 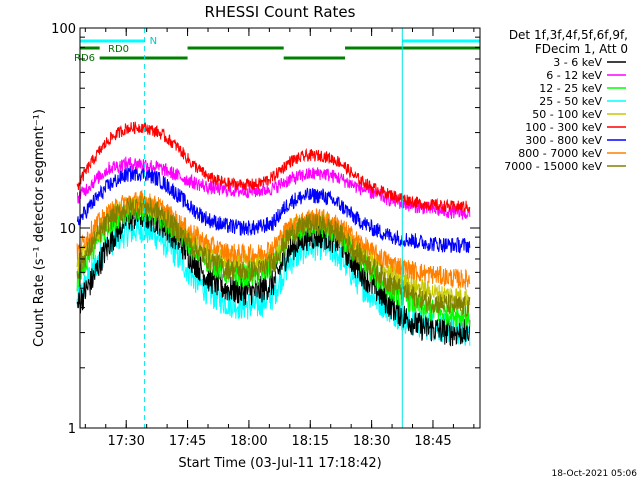 What do you see at coordinates (72, 429) in the screenshot?
I see `y-tick-label: 1` at bounding box center [72, 429].